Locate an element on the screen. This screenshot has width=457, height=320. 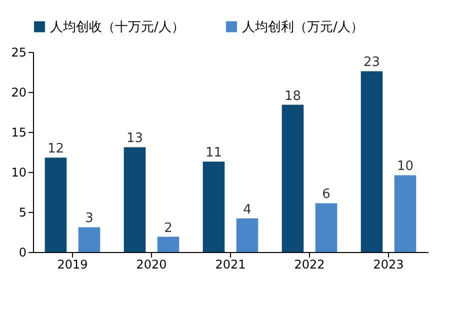
x-tick-label: 2023 is located at coordinates (388, 265).